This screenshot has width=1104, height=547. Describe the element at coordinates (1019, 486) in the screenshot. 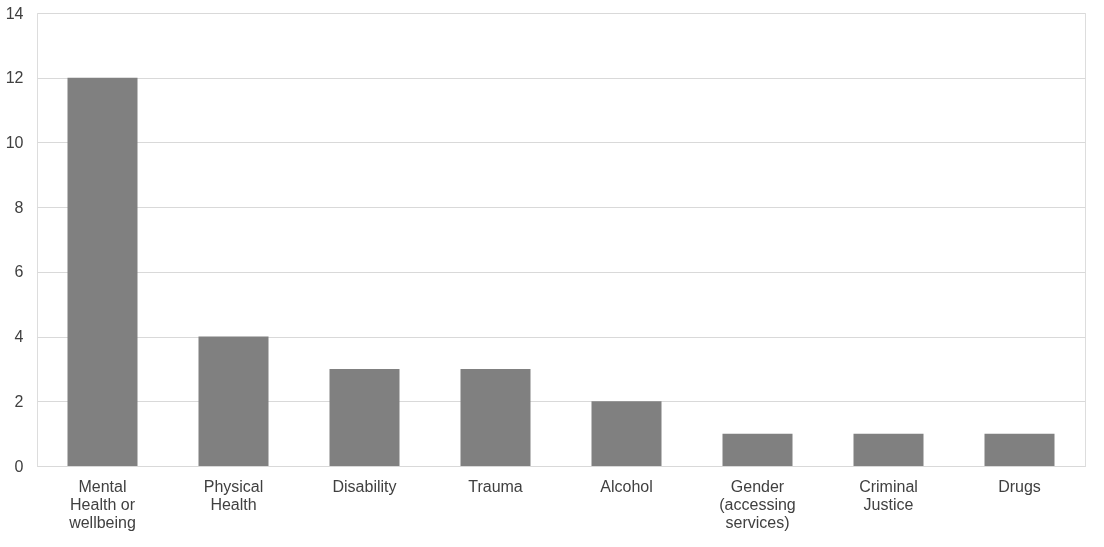

I see `x-tick-label: Drugs` at that location.